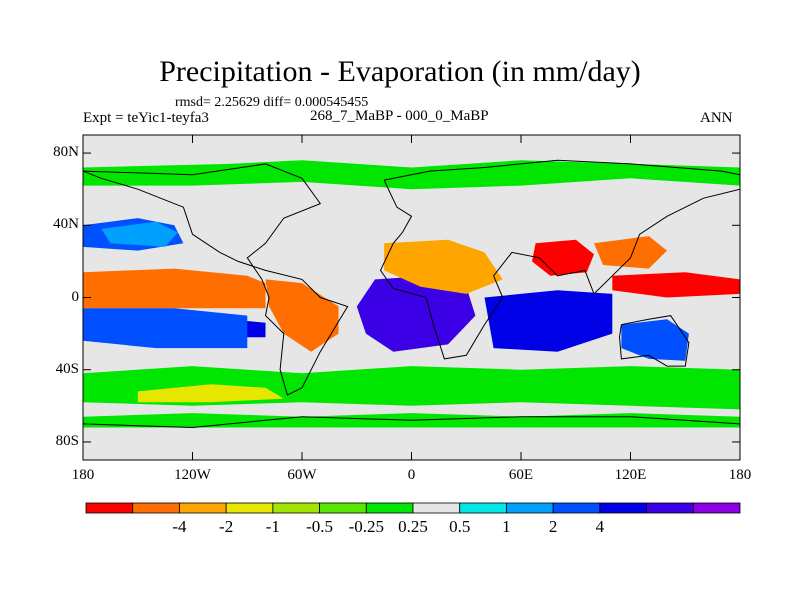  What do you see at coordinates (563, 257) in the screenshot?
I see `region-india-dry` at bounding box center [563, 257].